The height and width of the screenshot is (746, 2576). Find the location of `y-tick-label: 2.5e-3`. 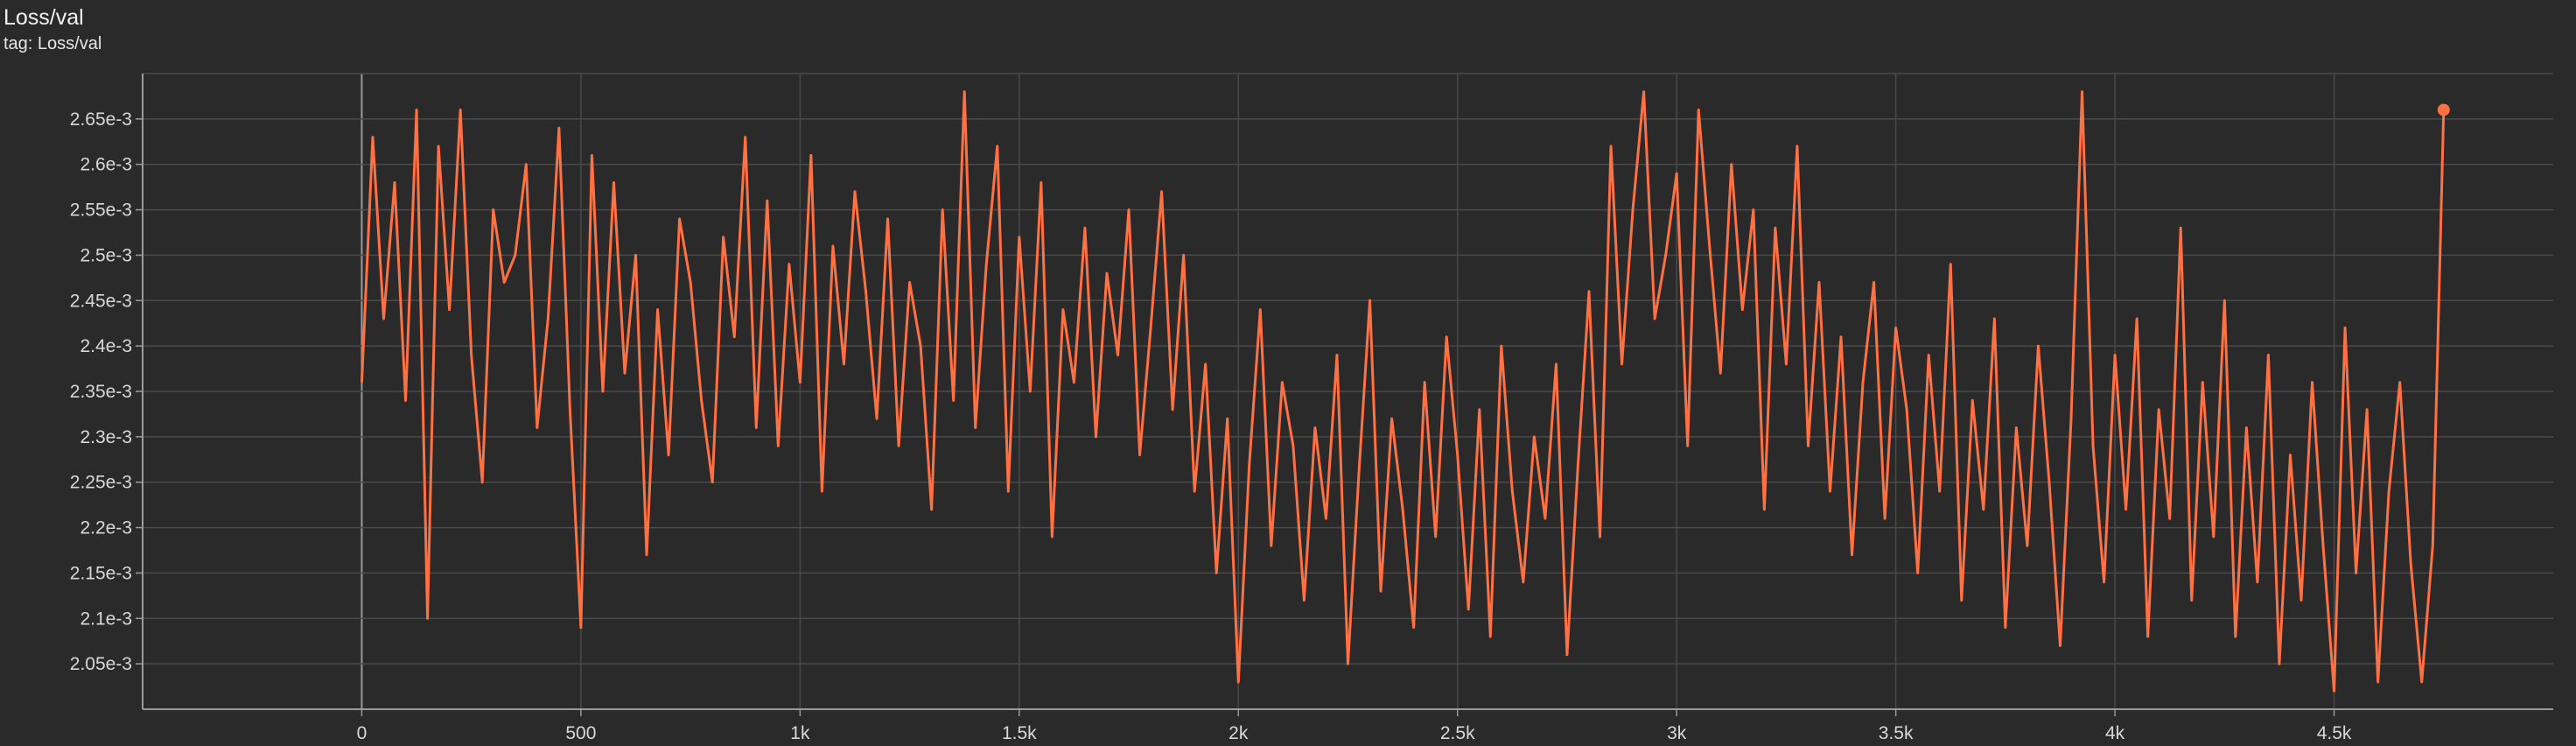

y-tick-label: 2.5e-3 is located at coordinates (106, 255).